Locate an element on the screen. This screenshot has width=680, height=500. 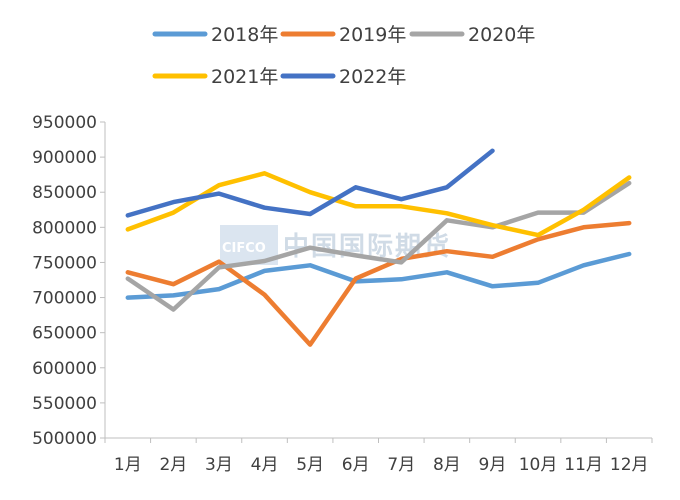
x-tick-label: 6月 is located at coordinates (356, 465).